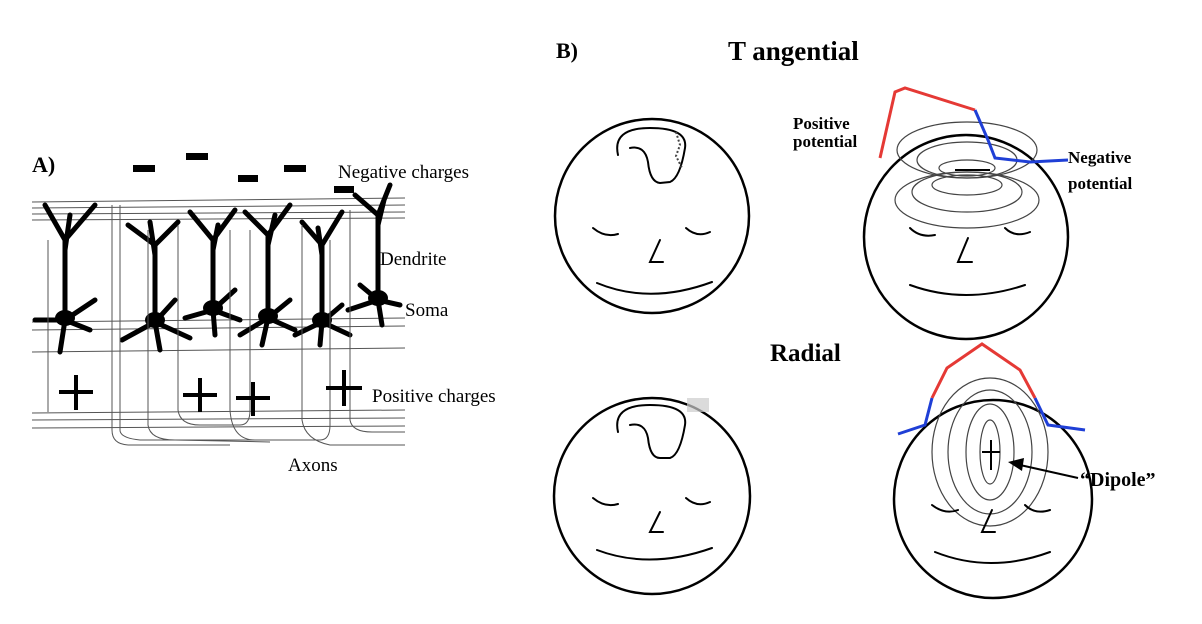 The height and width of the screenshot is (624, 1202). What do you see at coordinates (993, 471) in the screenshot?
I see `head-radial-field` at bounding box center [993, 471].